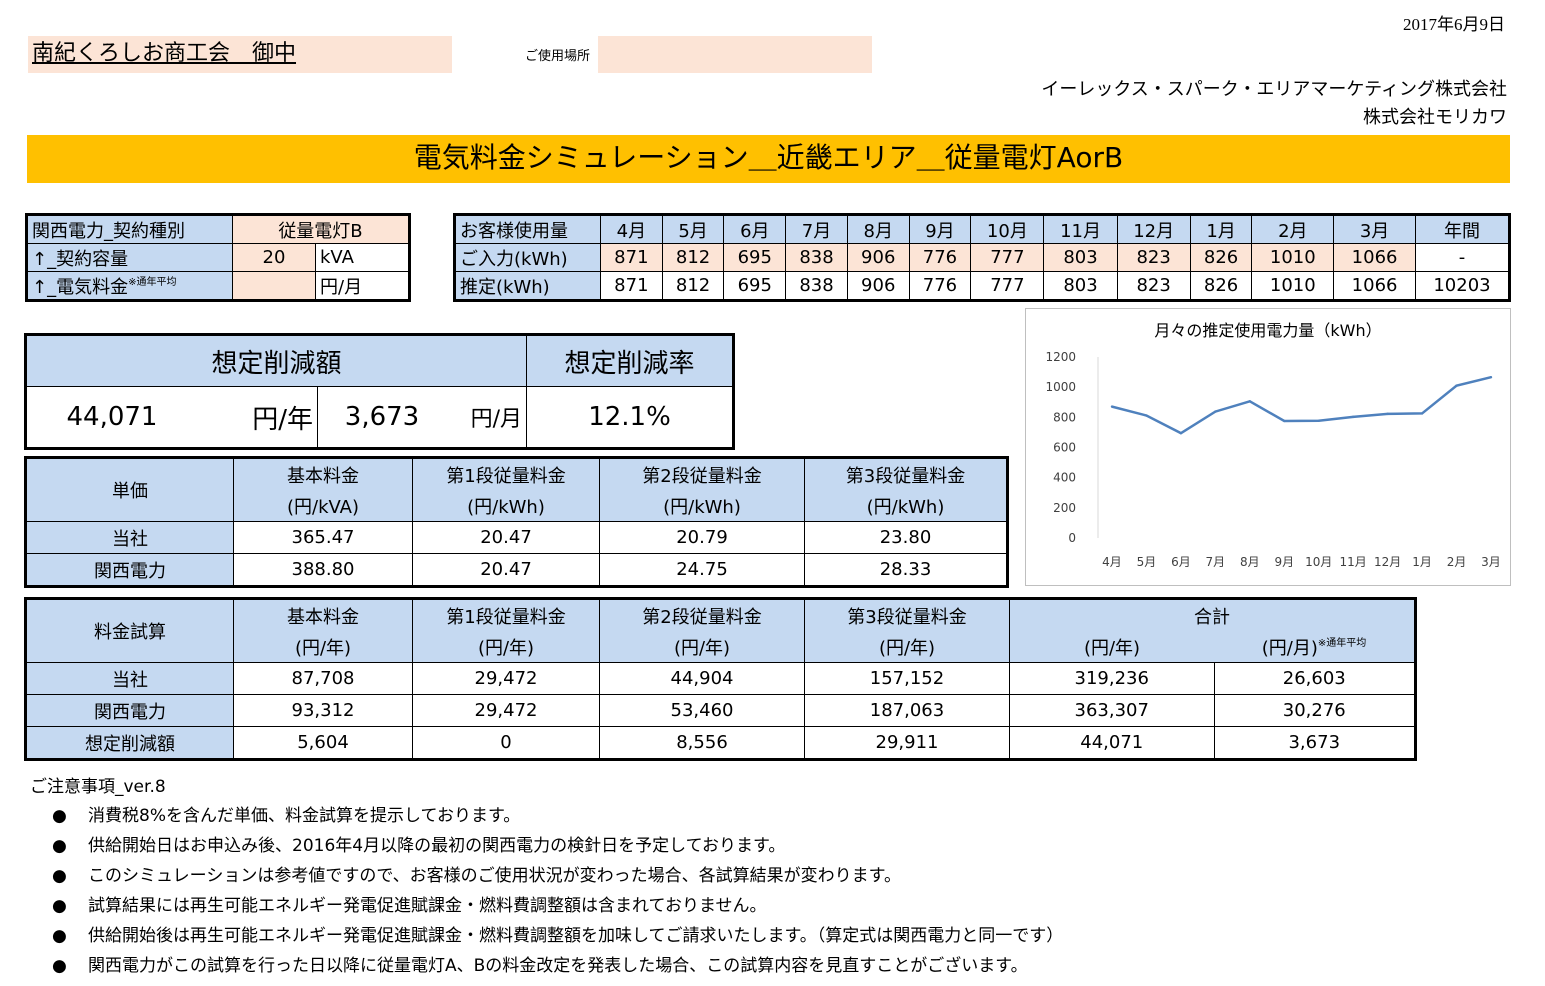 The height and width of the screenshot is (986, 1545). I want to click on table-row: 想定削減額 5,604 0 8,556 29,911 44,071 3,673, so click(720, 743).